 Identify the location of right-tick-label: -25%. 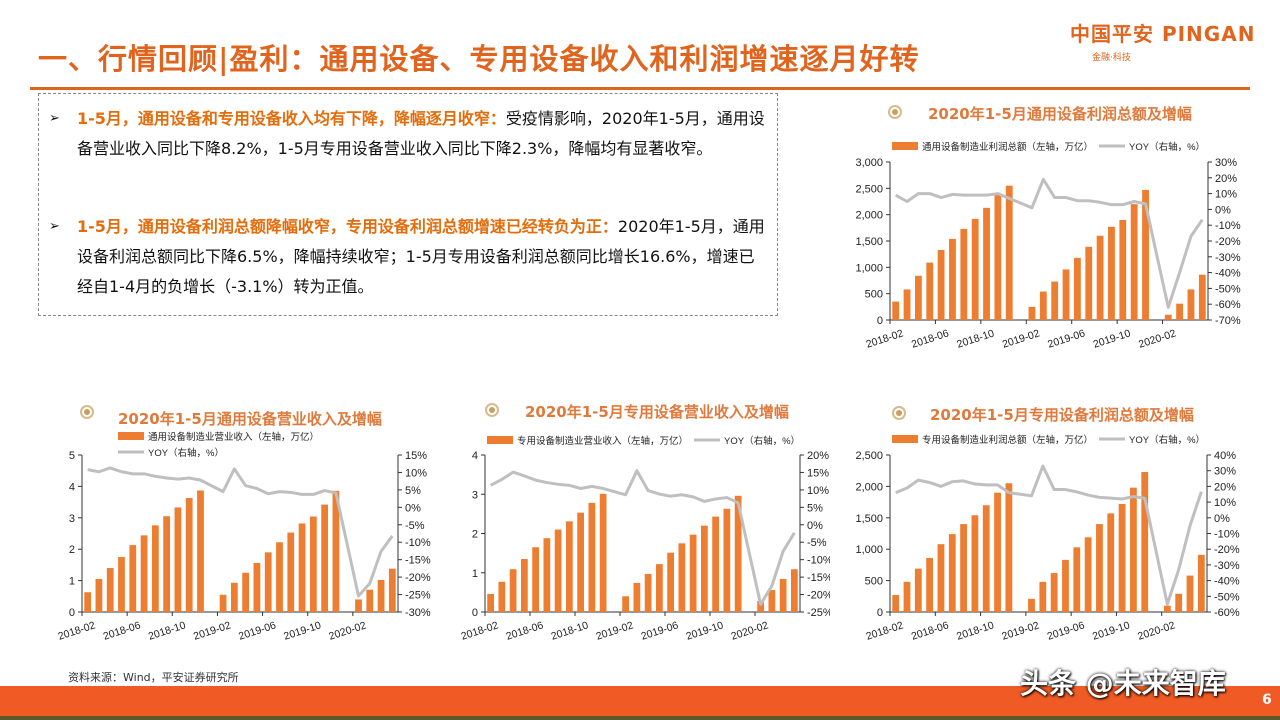
(418, 596).